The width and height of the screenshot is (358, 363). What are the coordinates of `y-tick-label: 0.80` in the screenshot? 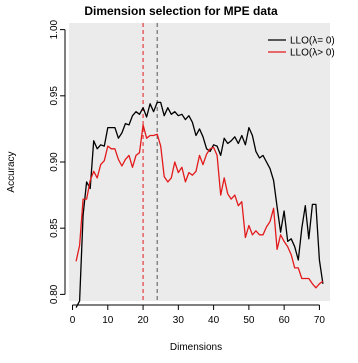 It's located at (54, 294).